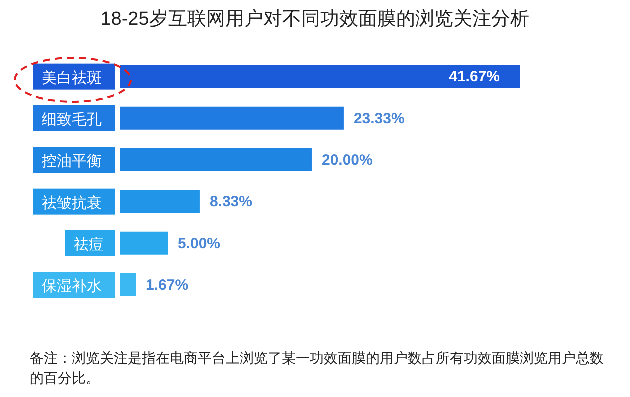 This screenshot has height=397, width=630. What do you see at coordinates (379, 119) in the screenshot?
I see `data-label: 23.33%` at bounding box center [379, 119].